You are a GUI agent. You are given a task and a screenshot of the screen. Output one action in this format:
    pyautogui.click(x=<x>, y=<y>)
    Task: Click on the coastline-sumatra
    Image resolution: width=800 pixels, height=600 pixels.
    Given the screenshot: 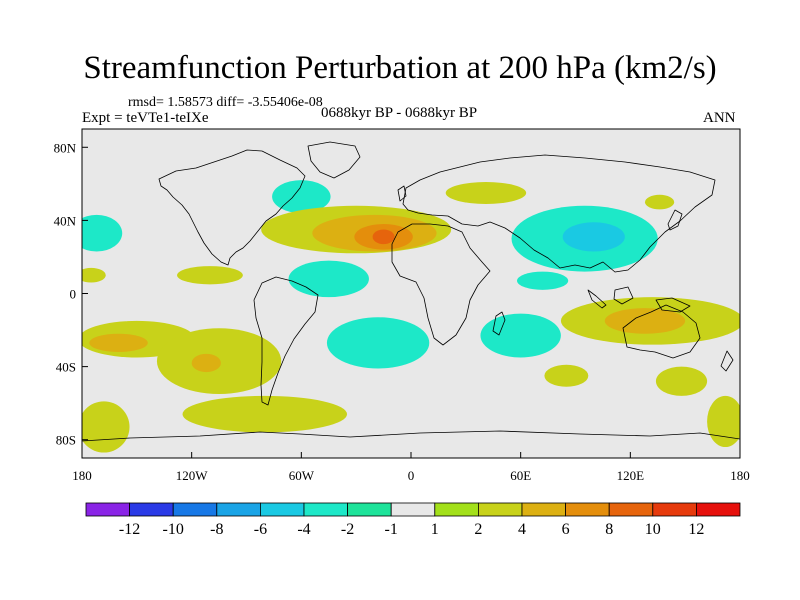 What is the action you would take?
    pyautogui.click(x=597, y=299)
    